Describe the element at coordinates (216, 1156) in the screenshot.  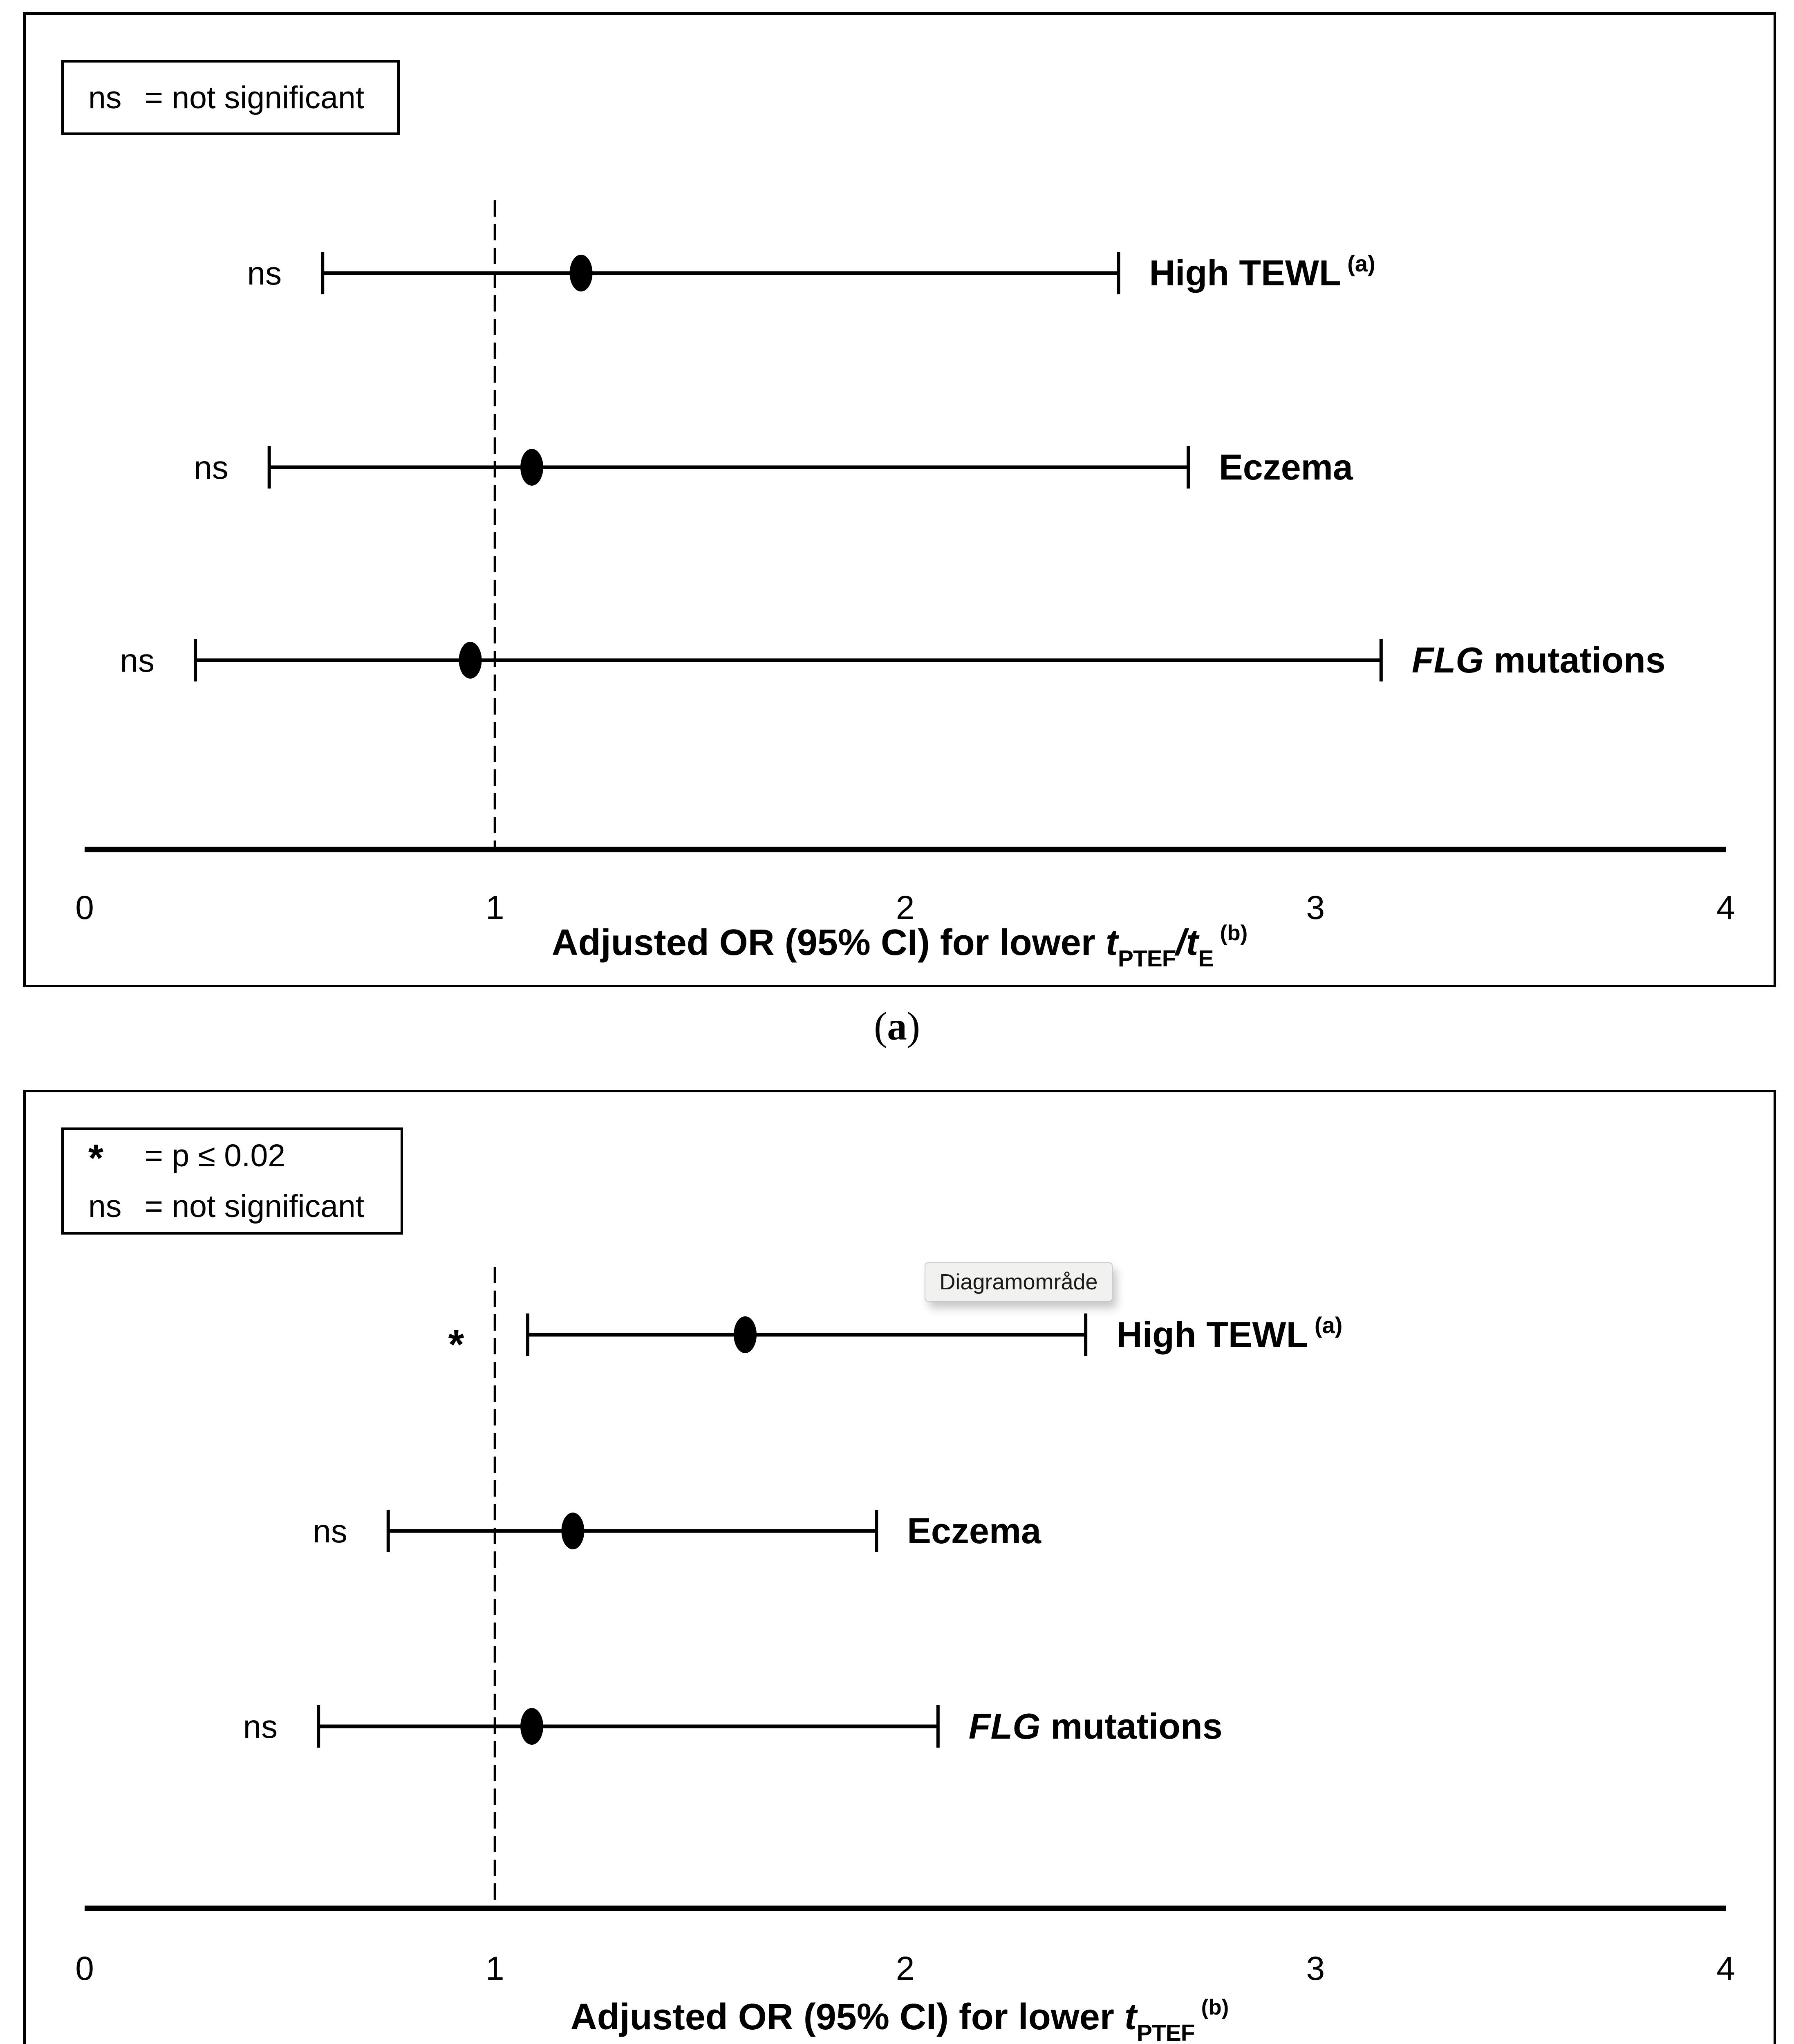
I see `legend-text: = p ≤ 0.02` at that location.